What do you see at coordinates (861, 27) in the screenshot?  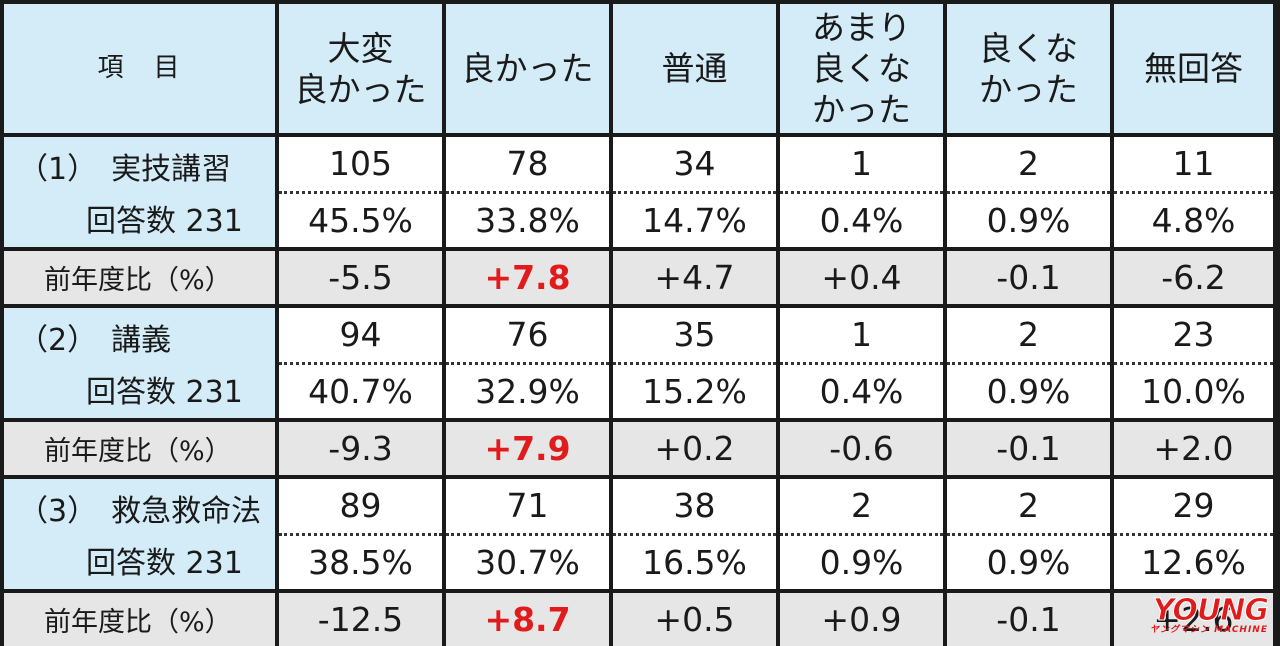 I see `header-line: あまり` at bounding box center [861, 27].